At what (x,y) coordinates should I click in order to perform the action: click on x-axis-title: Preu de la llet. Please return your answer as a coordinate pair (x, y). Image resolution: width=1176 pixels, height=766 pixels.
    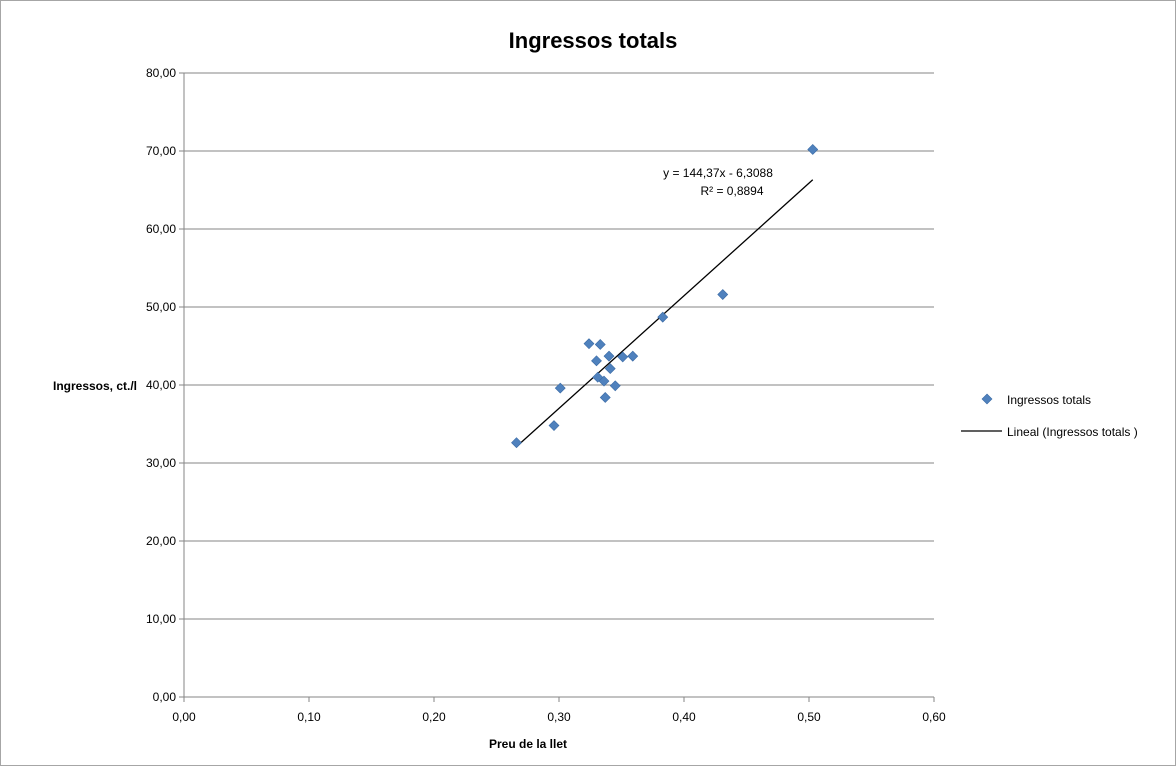
    Looking at the image, I should click on (528, 744).